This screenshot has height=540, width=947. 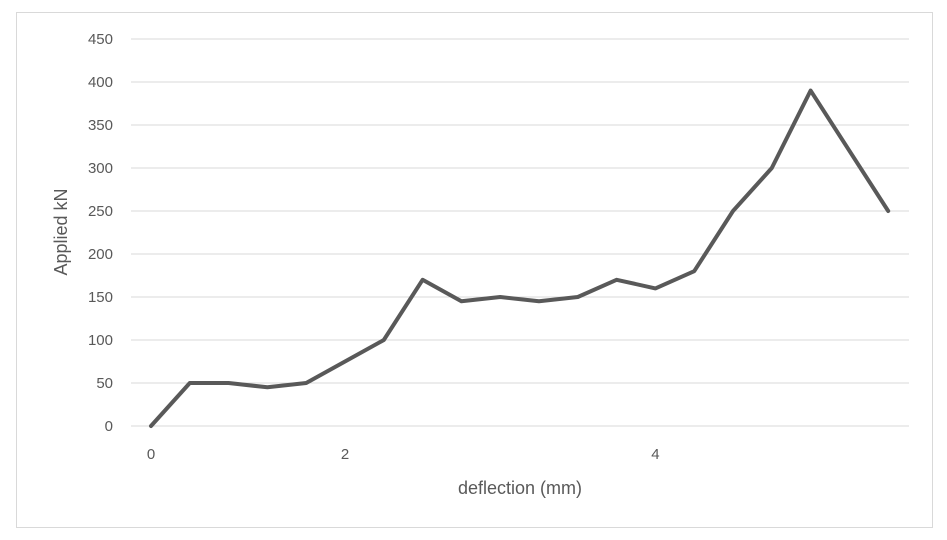 I want to click on x-tick-label: 4, so click(x=655, y=454).